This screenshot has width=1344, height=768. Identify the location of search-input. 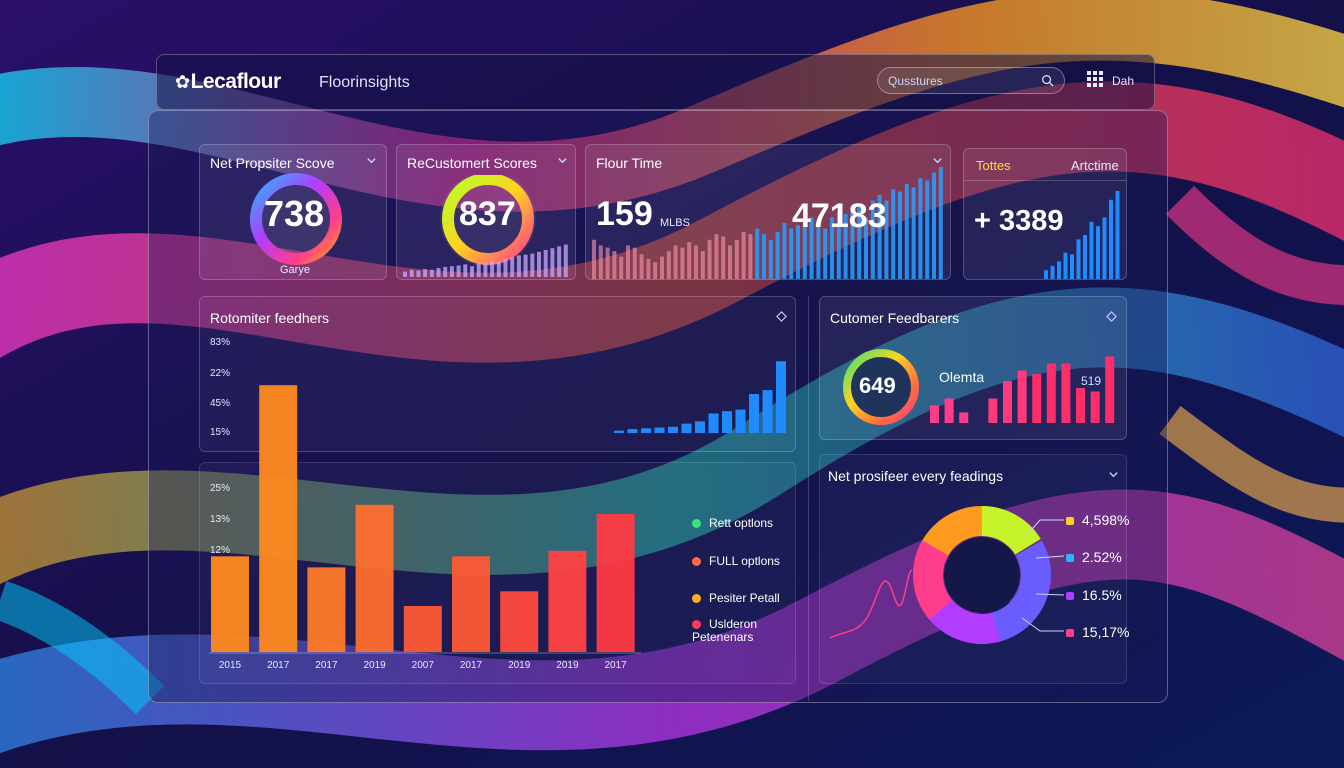
(963, 81).